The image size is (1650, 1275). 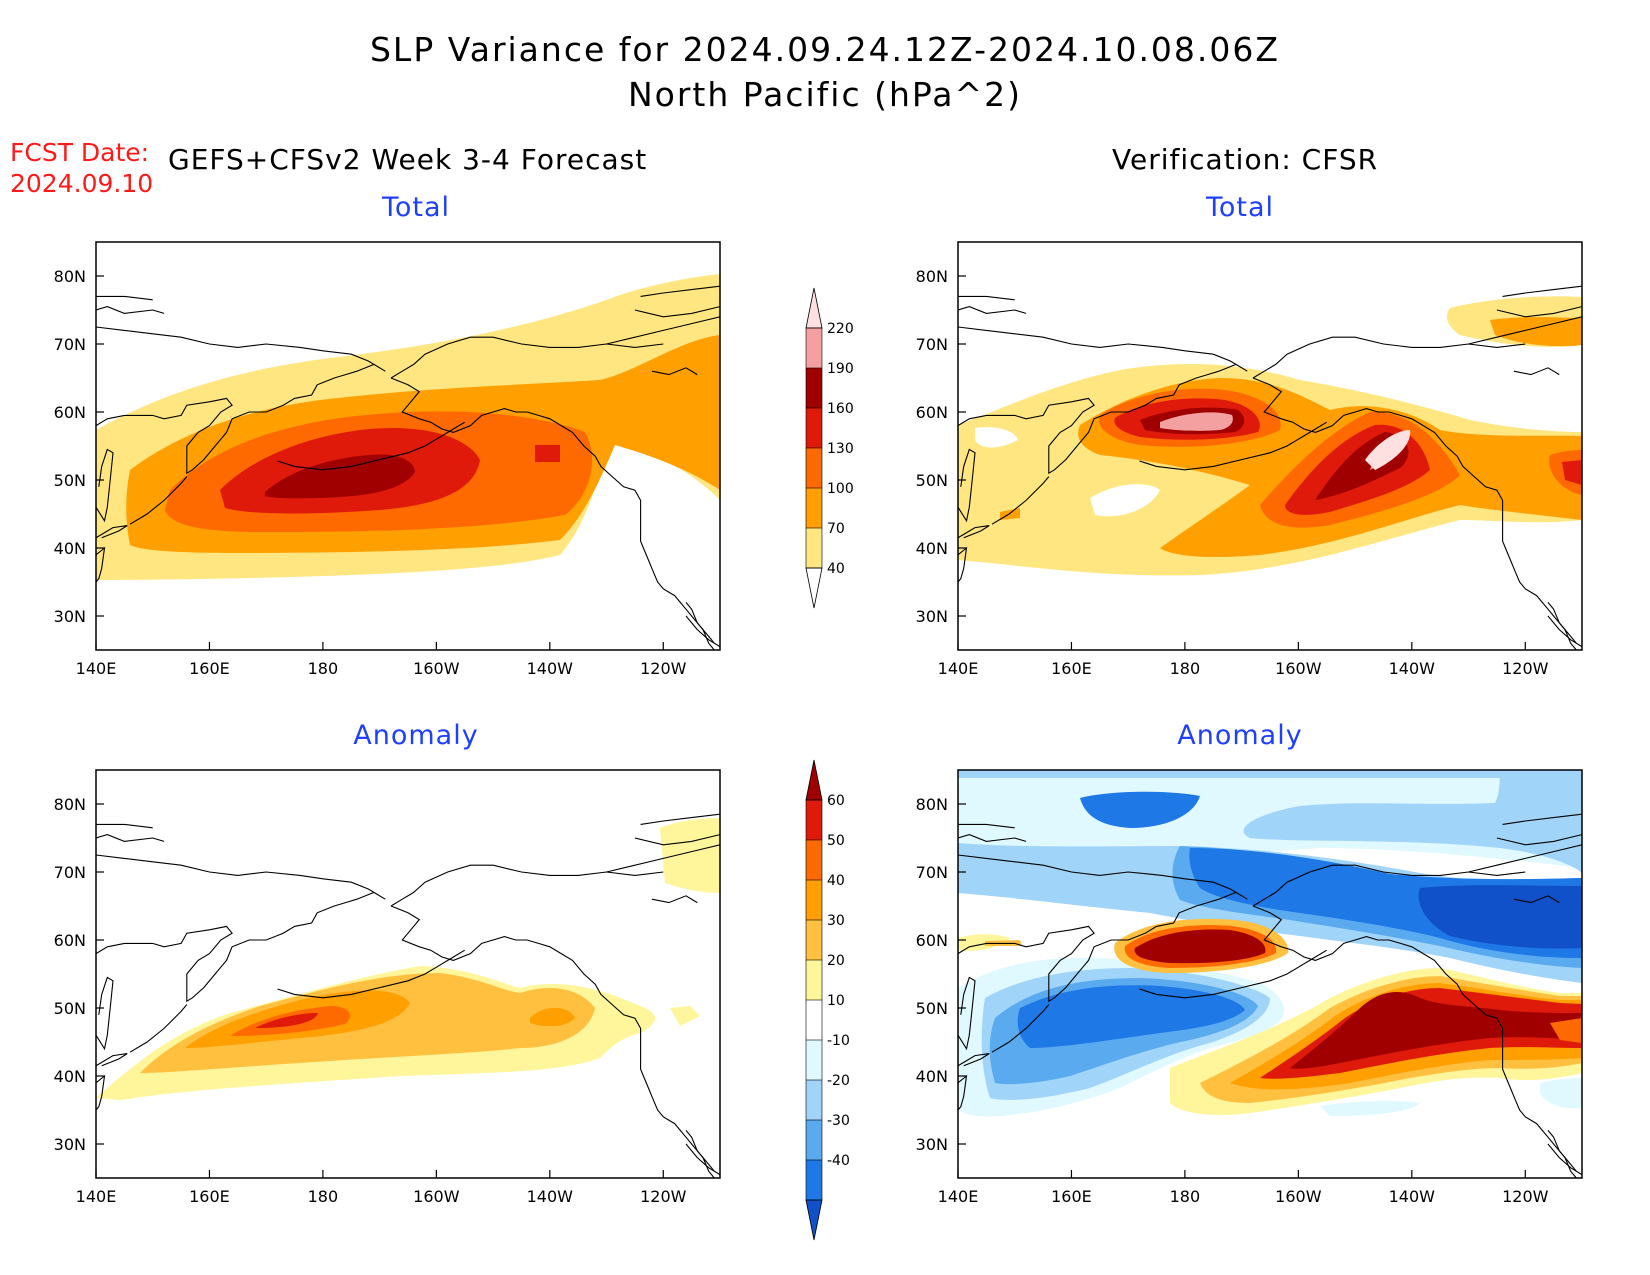 I want to click on panel-title-forecast-total: Total, so click(x=416, y=207).